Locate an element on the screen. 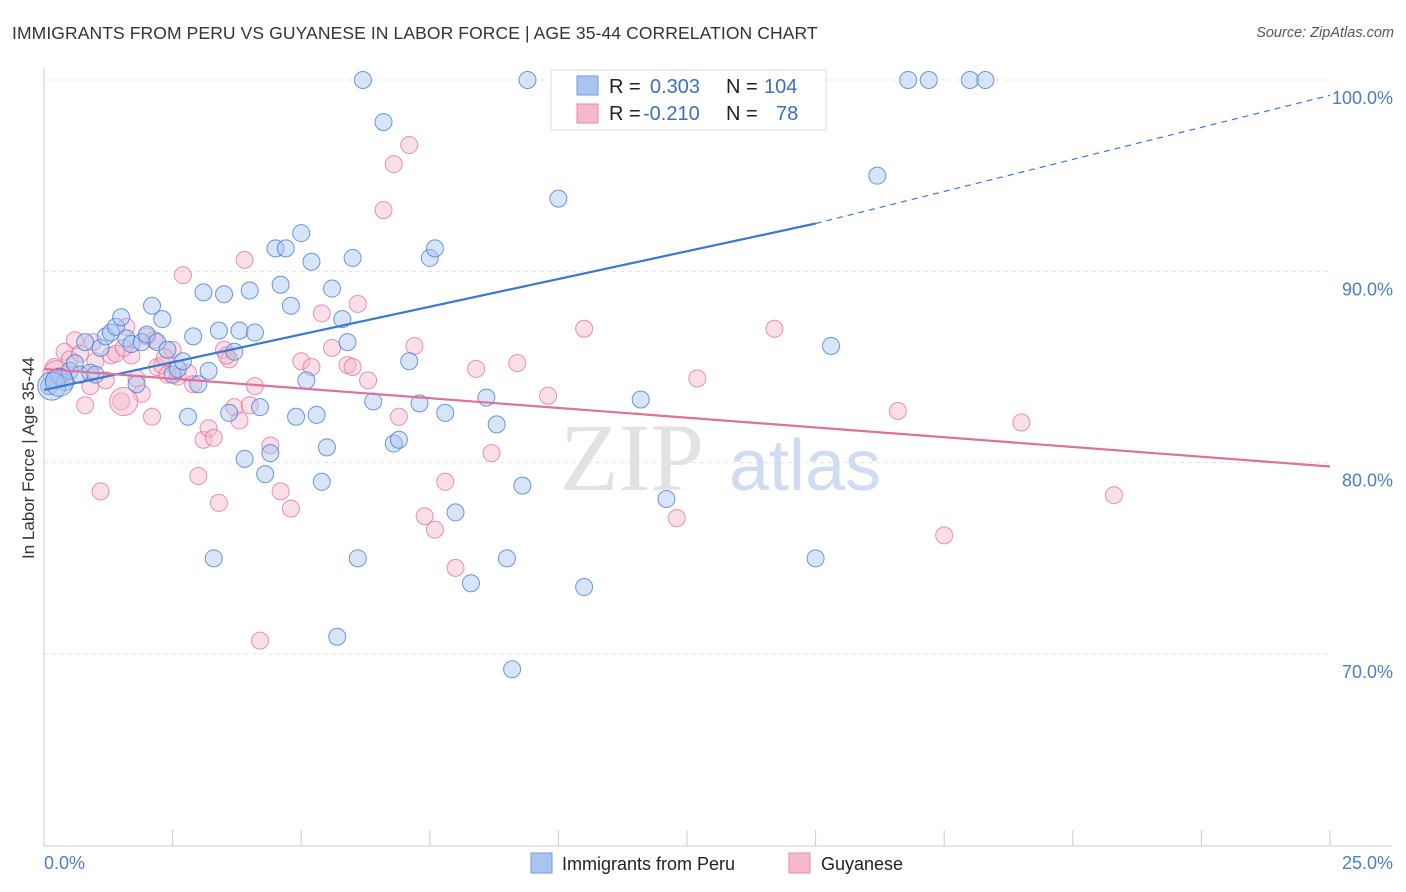 Image resolution: width=1406 pixels, height=892 pixels. correlation-legend: R = 0.303 N = 104 R = -0.210 N = 78 is located at coordinates (688, 100).